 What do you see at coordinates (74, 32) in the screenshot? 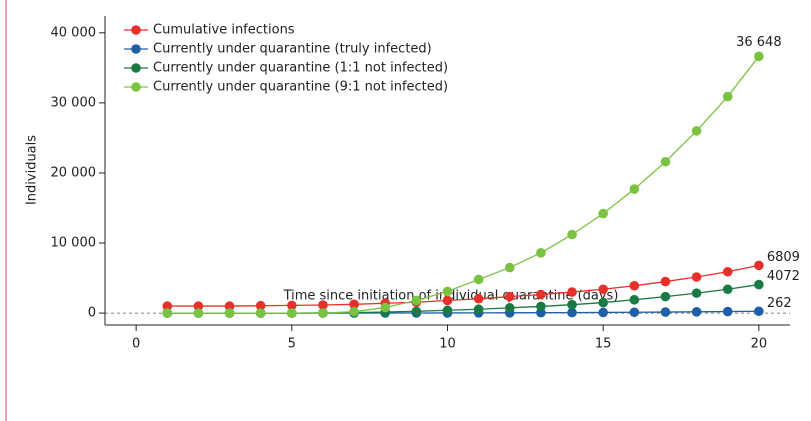
I see `y-tick-label: 40 000` at bounding box center [74, 32].